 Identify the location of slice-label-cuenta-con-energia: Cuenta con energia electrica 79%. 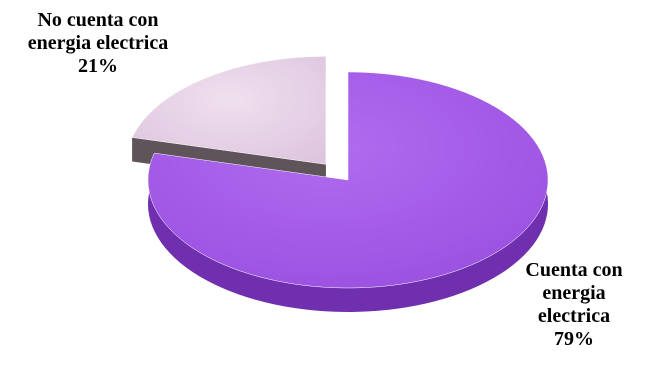
(574, 305).